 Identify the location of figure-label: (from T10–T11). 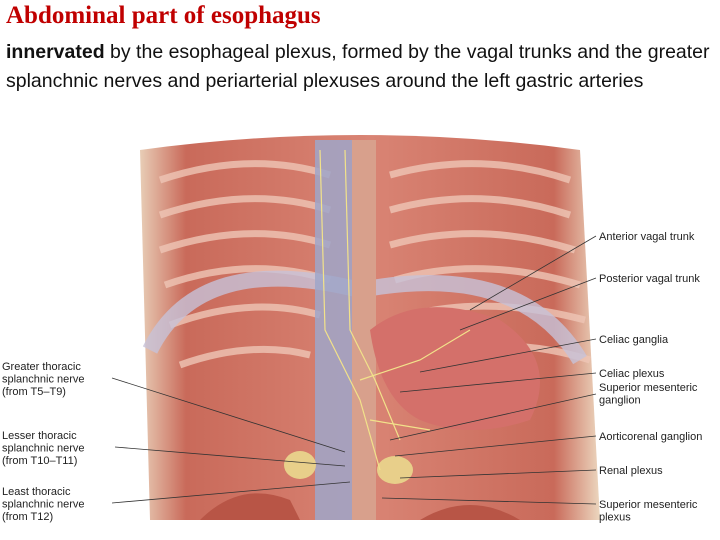
(39, 461).